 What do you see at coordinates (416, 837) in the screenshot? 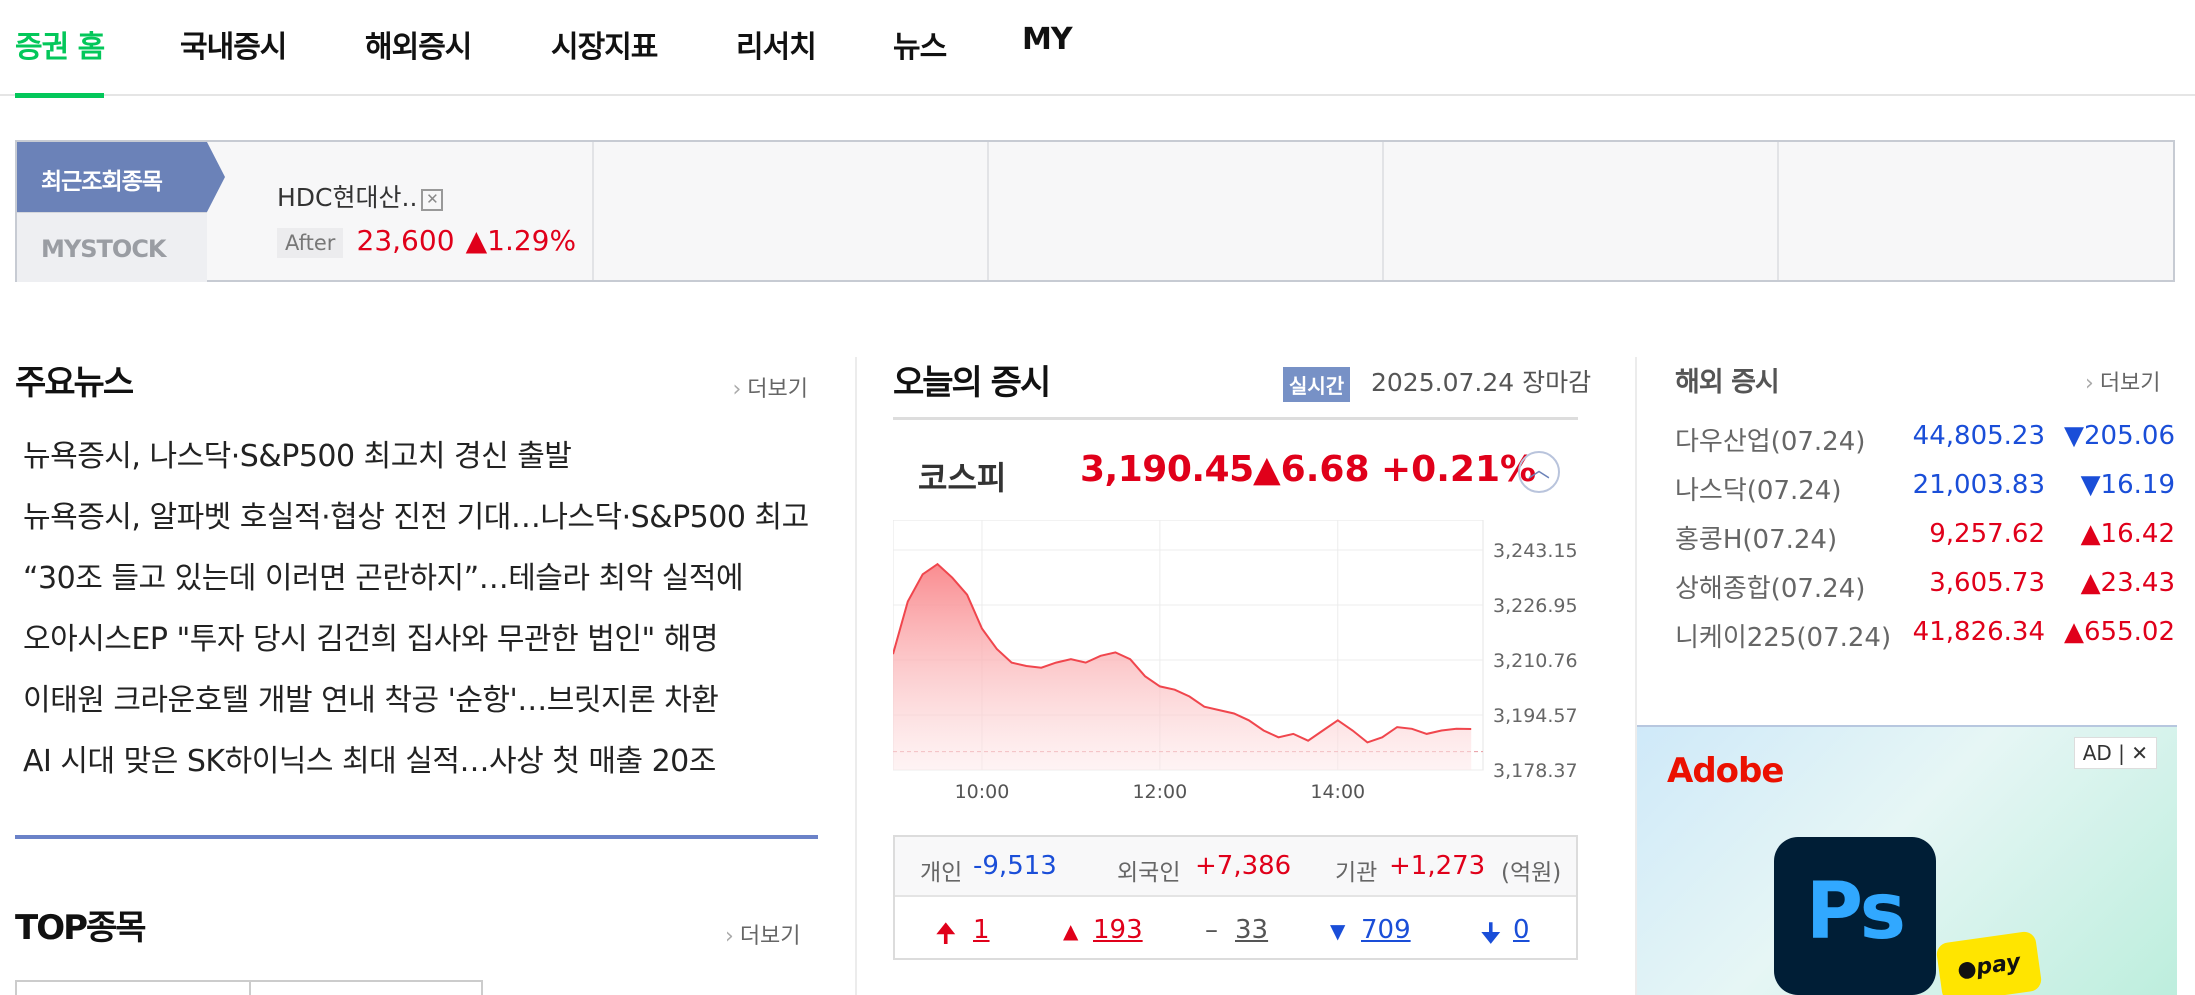
I see `section-divider` at bounding box center [416, 837].